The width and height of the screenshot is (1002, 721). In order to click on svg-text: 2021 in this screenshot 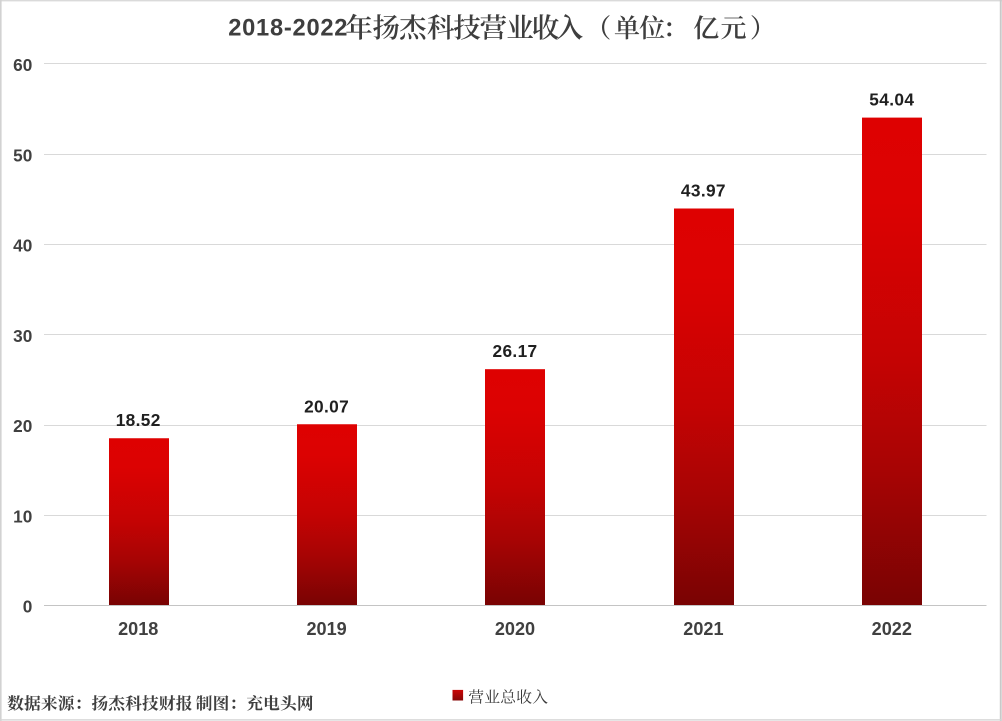, I will do `click(703, 629)`.